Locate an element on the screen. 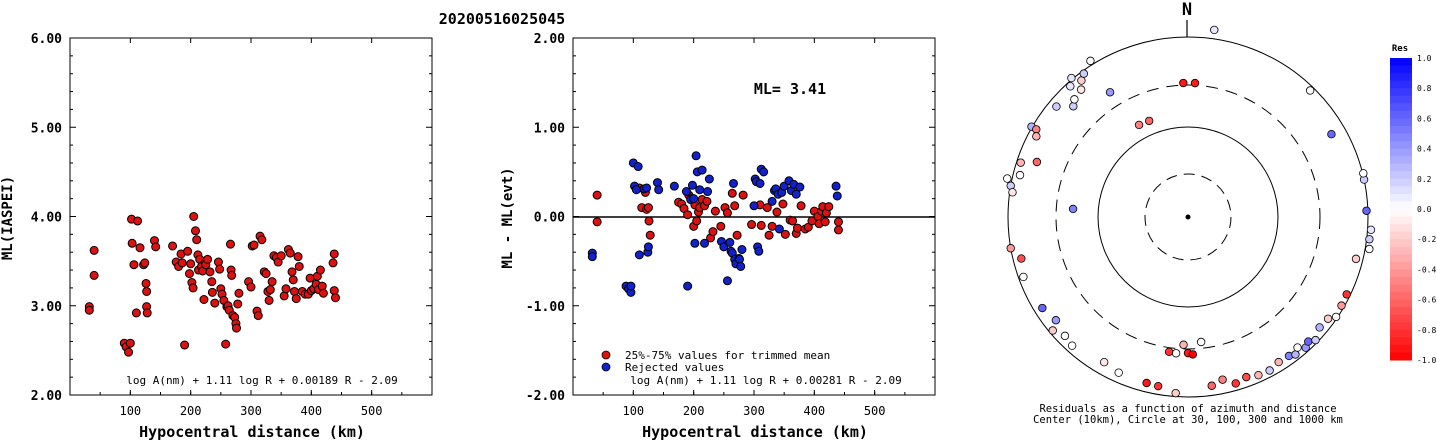 This screenshot has height=441, width=1437. y-tick-label: 3.00 is located at coordinates (46, 307).